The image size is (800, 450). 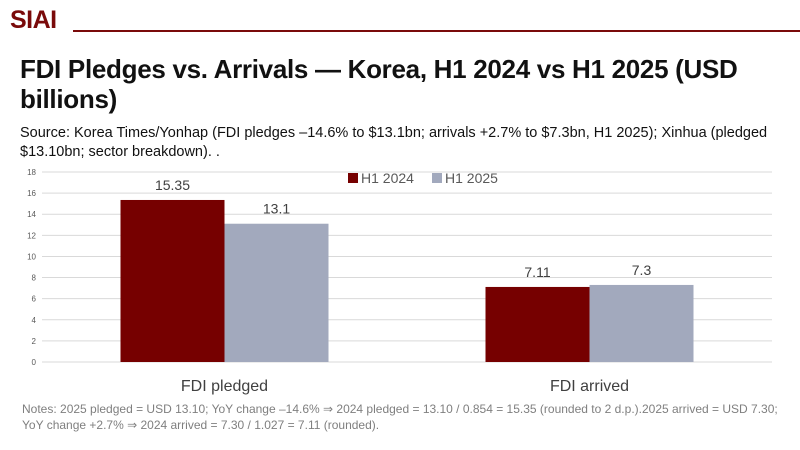 I want to click on y-tick-label: 0, so click(x=34, y=362).